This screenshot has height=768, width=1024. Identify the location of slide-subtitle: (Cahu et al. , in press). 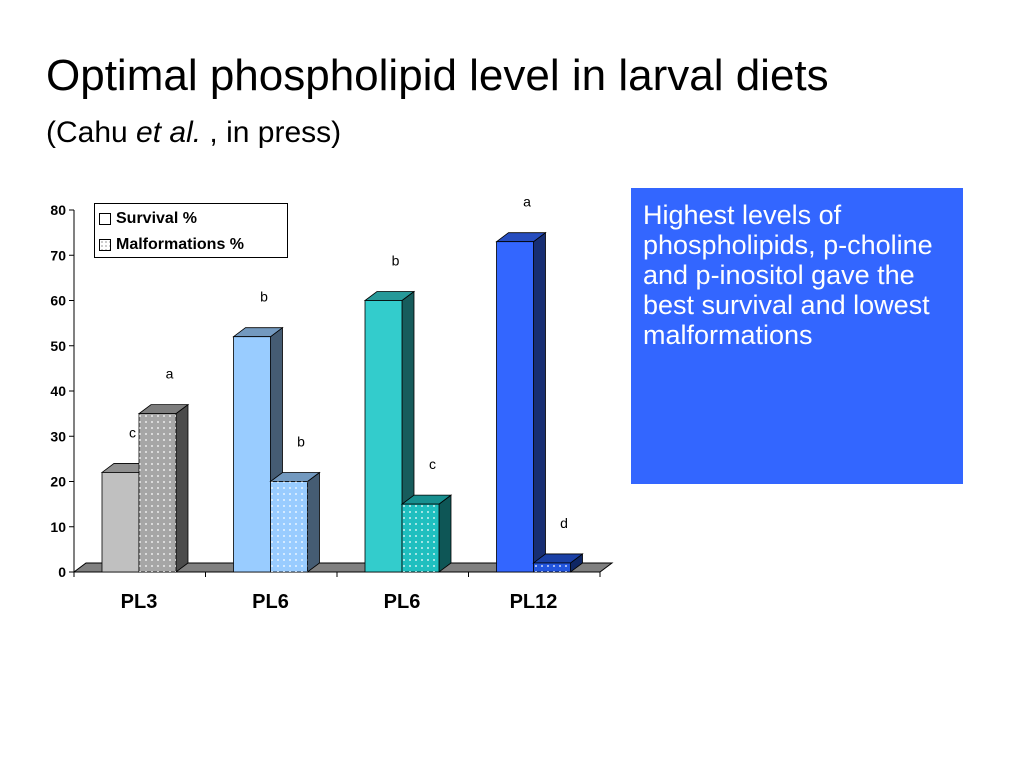
(193, 133).